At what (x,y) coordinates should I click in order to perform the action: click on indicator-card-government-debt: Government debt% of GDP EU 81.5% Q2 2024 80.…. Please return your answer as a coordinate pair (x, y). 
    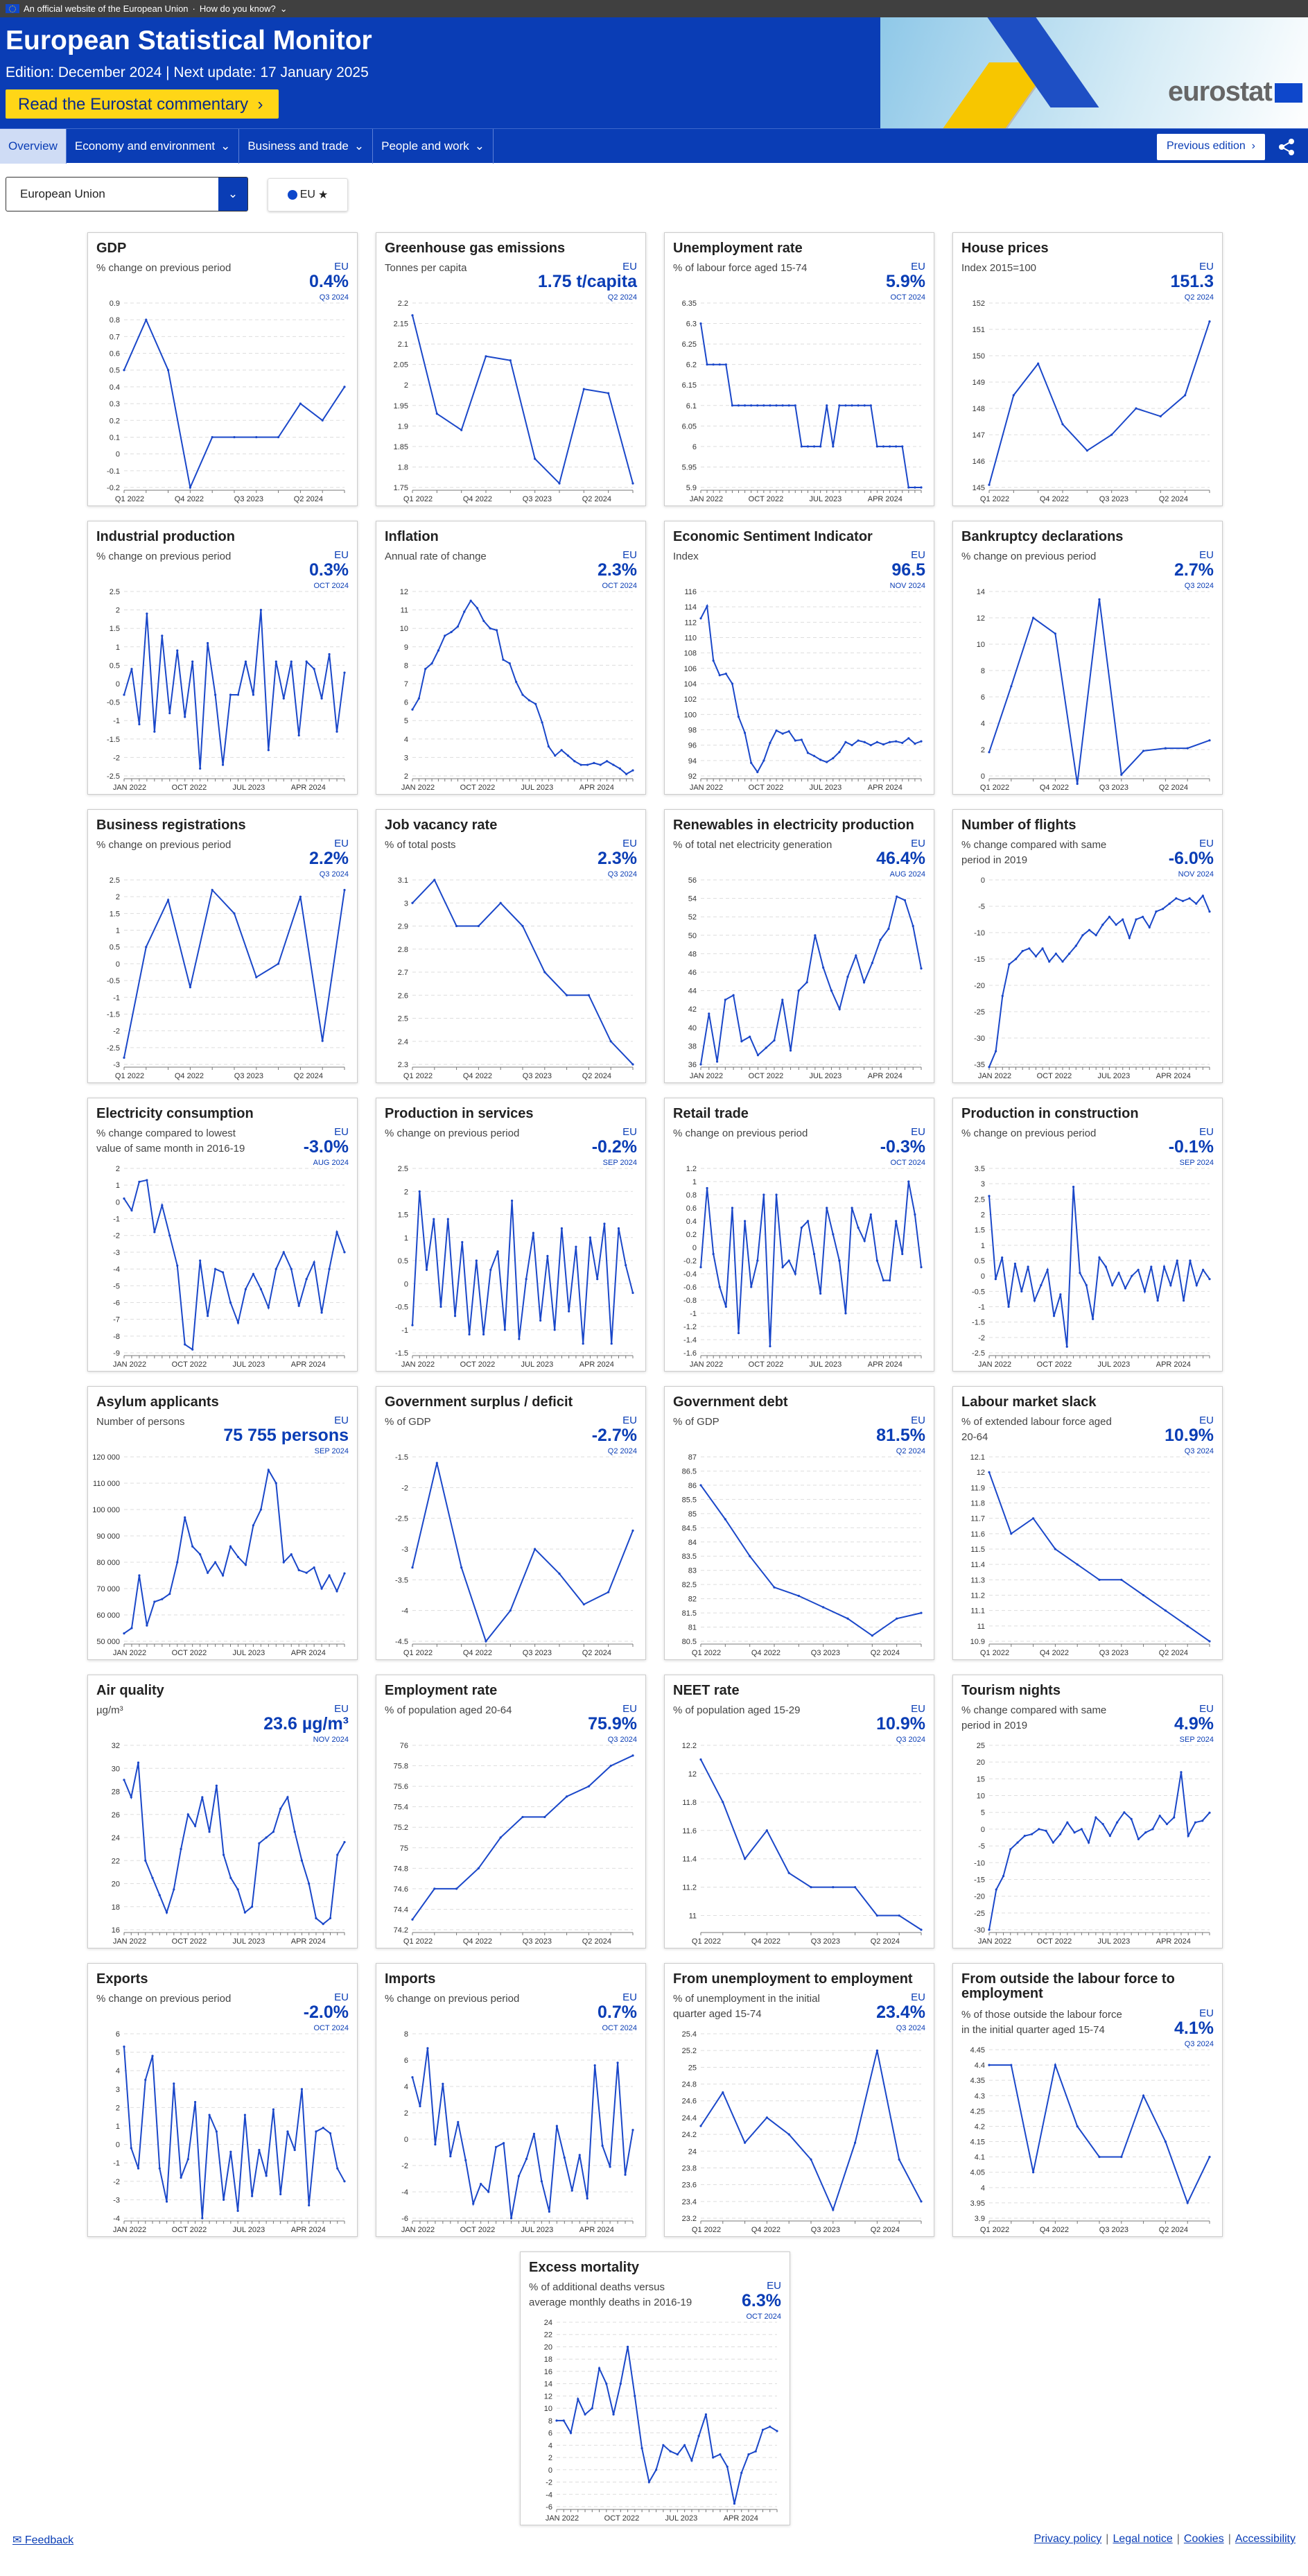
    Looking at the image, I should click on (799, 1523).